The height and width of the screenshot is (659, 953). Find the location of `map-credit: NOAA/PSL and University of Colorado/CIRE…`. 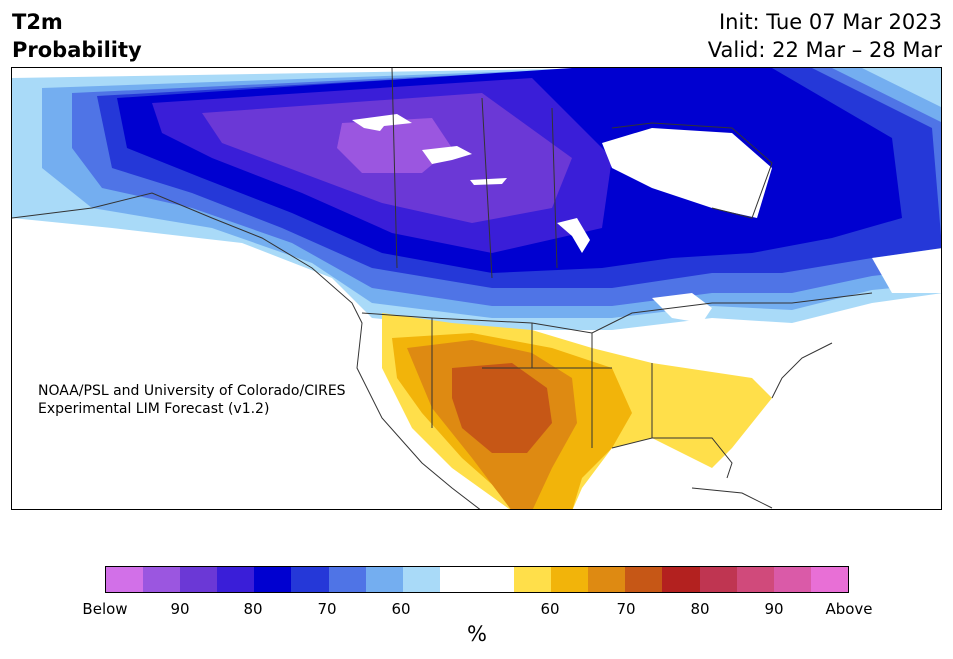

map-credit: NOAA/PSL and University of Colorado/CIRE… is located at coordinates (192, 400).